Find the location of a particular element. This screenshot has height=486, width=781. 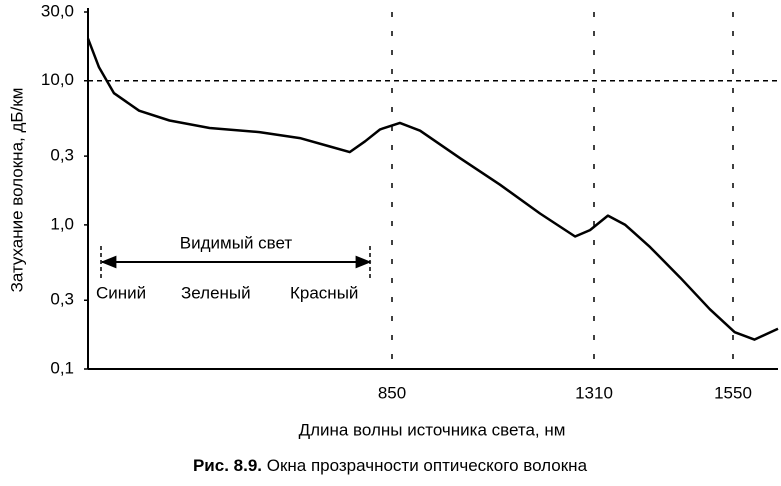

band-label: Зеленый is located at coordinates (216, 292).